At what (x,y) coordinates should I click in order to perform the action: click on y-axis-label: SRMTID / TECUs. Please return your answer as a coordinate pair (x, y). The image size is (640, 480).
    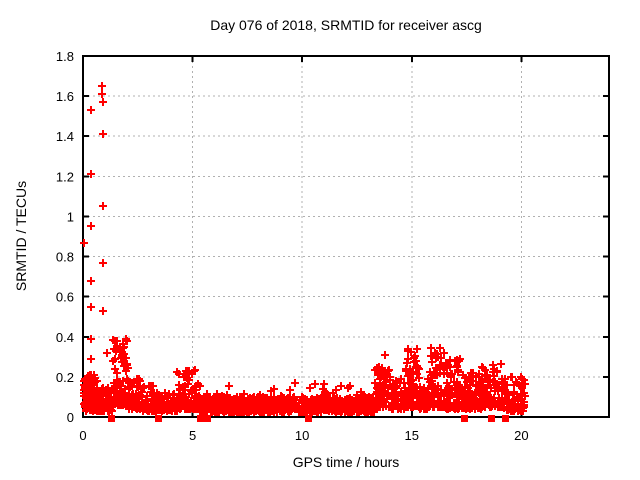
    Looking at the image, I should click on (21, 236).